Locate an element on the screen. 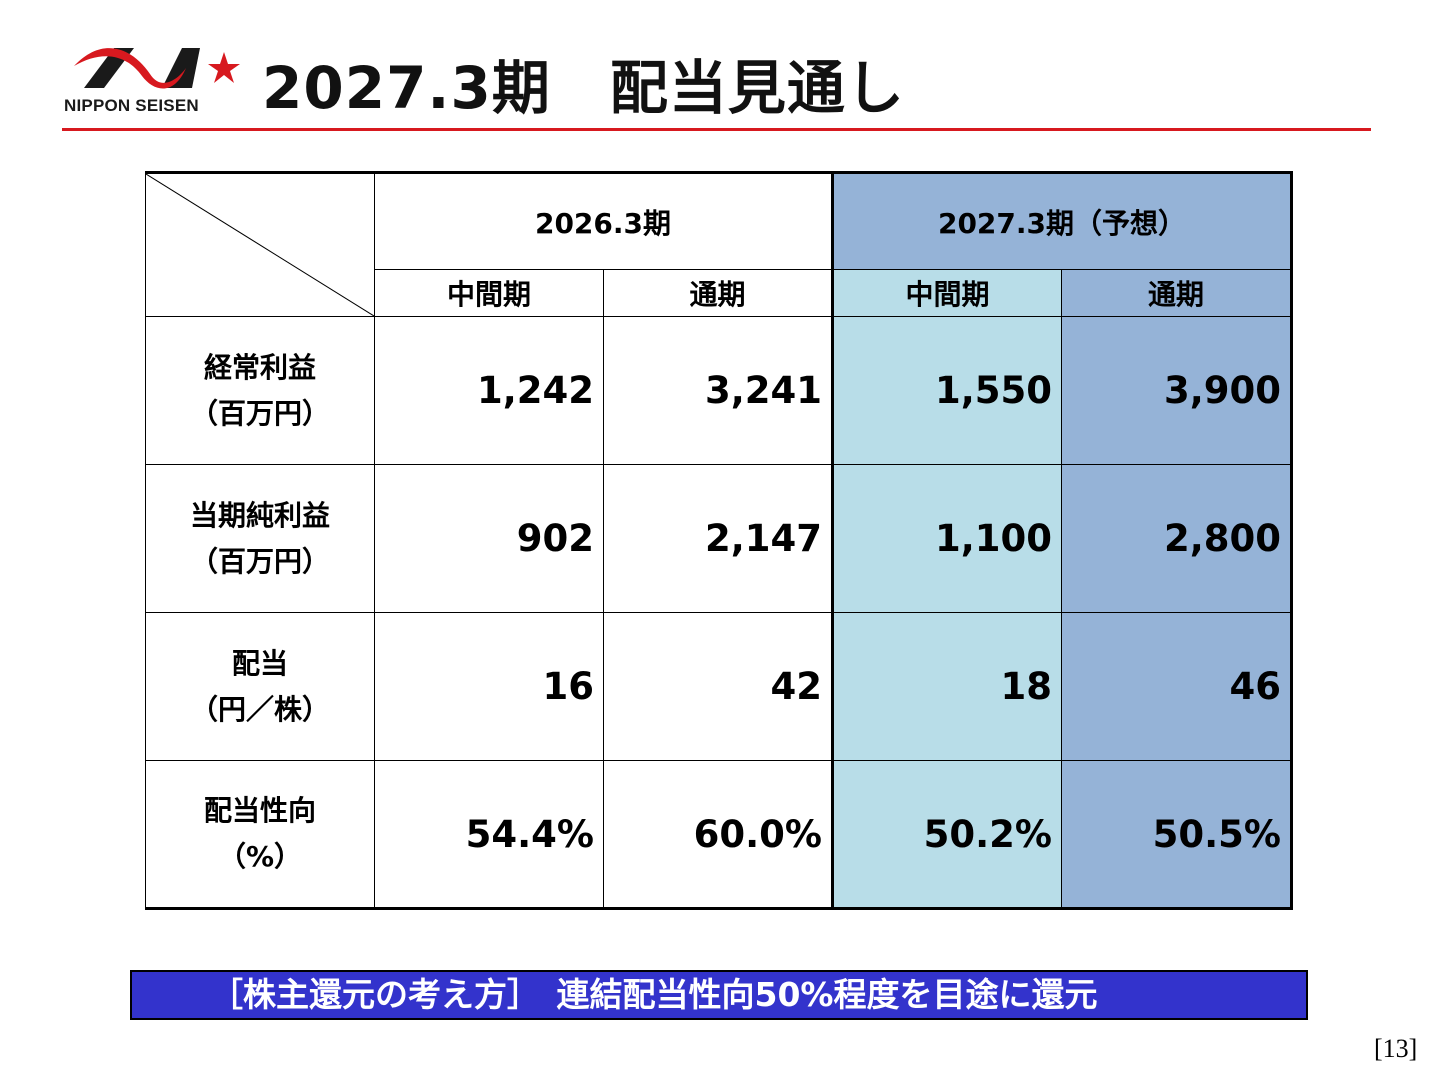 Image resolution: width=1440 pixels, height=1080 pixels. row-label-net-income: 当期純利益 （百万円） is located at coordinates (260, 538).